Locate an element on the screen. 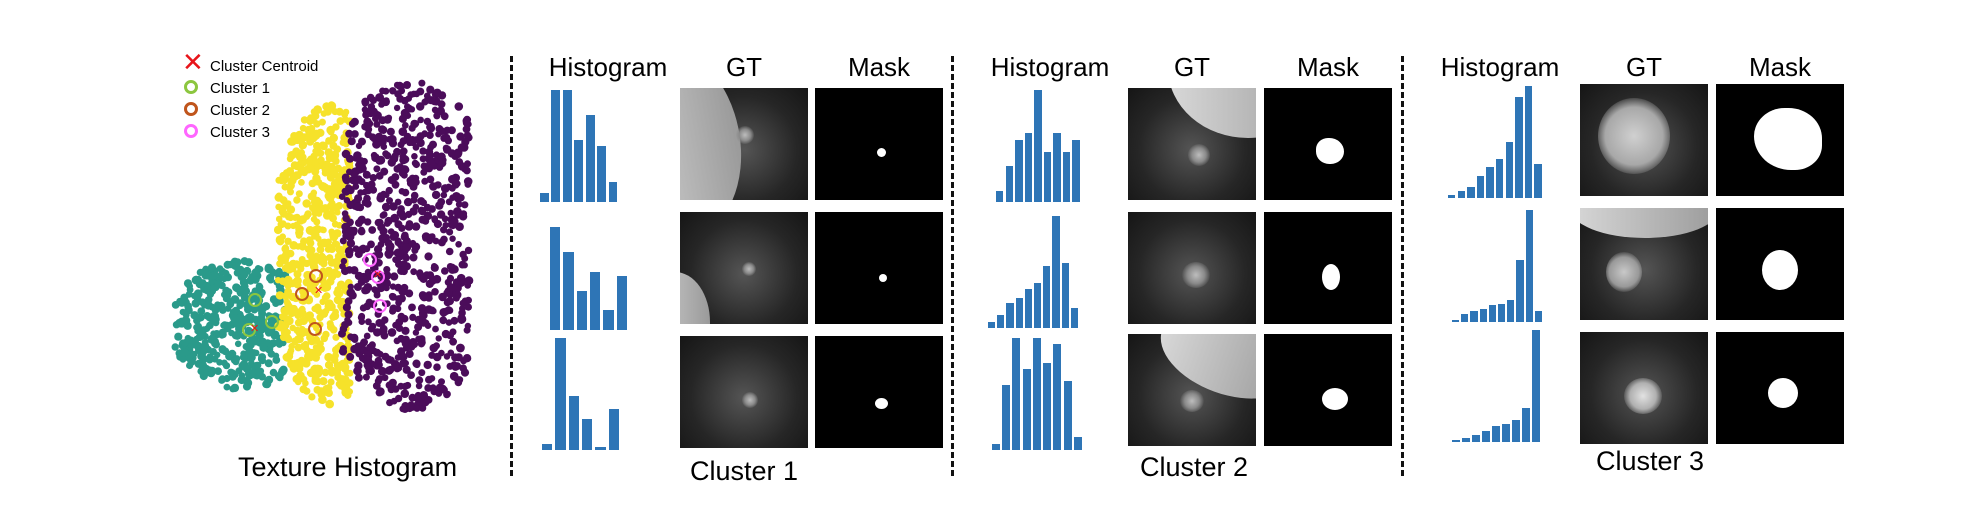 The width and height of the screenshot is (1984, 520). mask-header: Mask is located at coordinates (879, 67).